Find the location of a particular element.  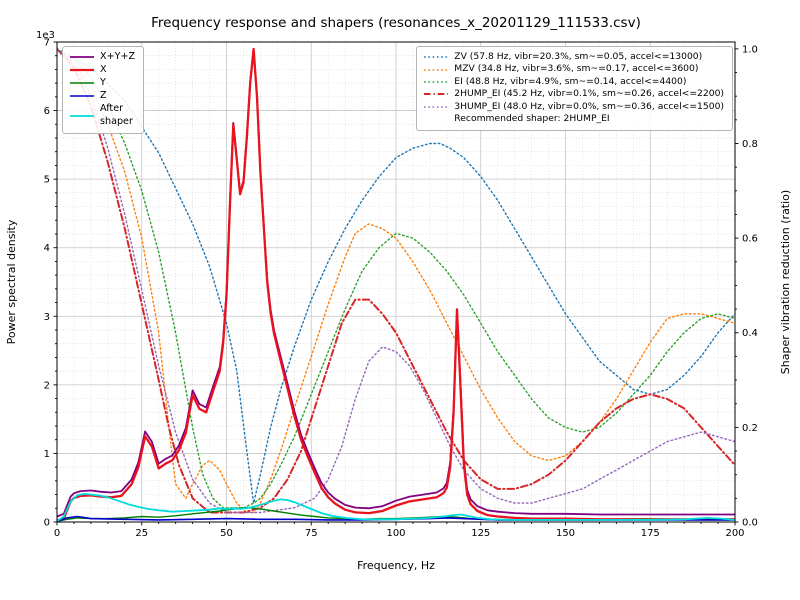

x-tick-label: 100 is located at coordinates (395, 533).